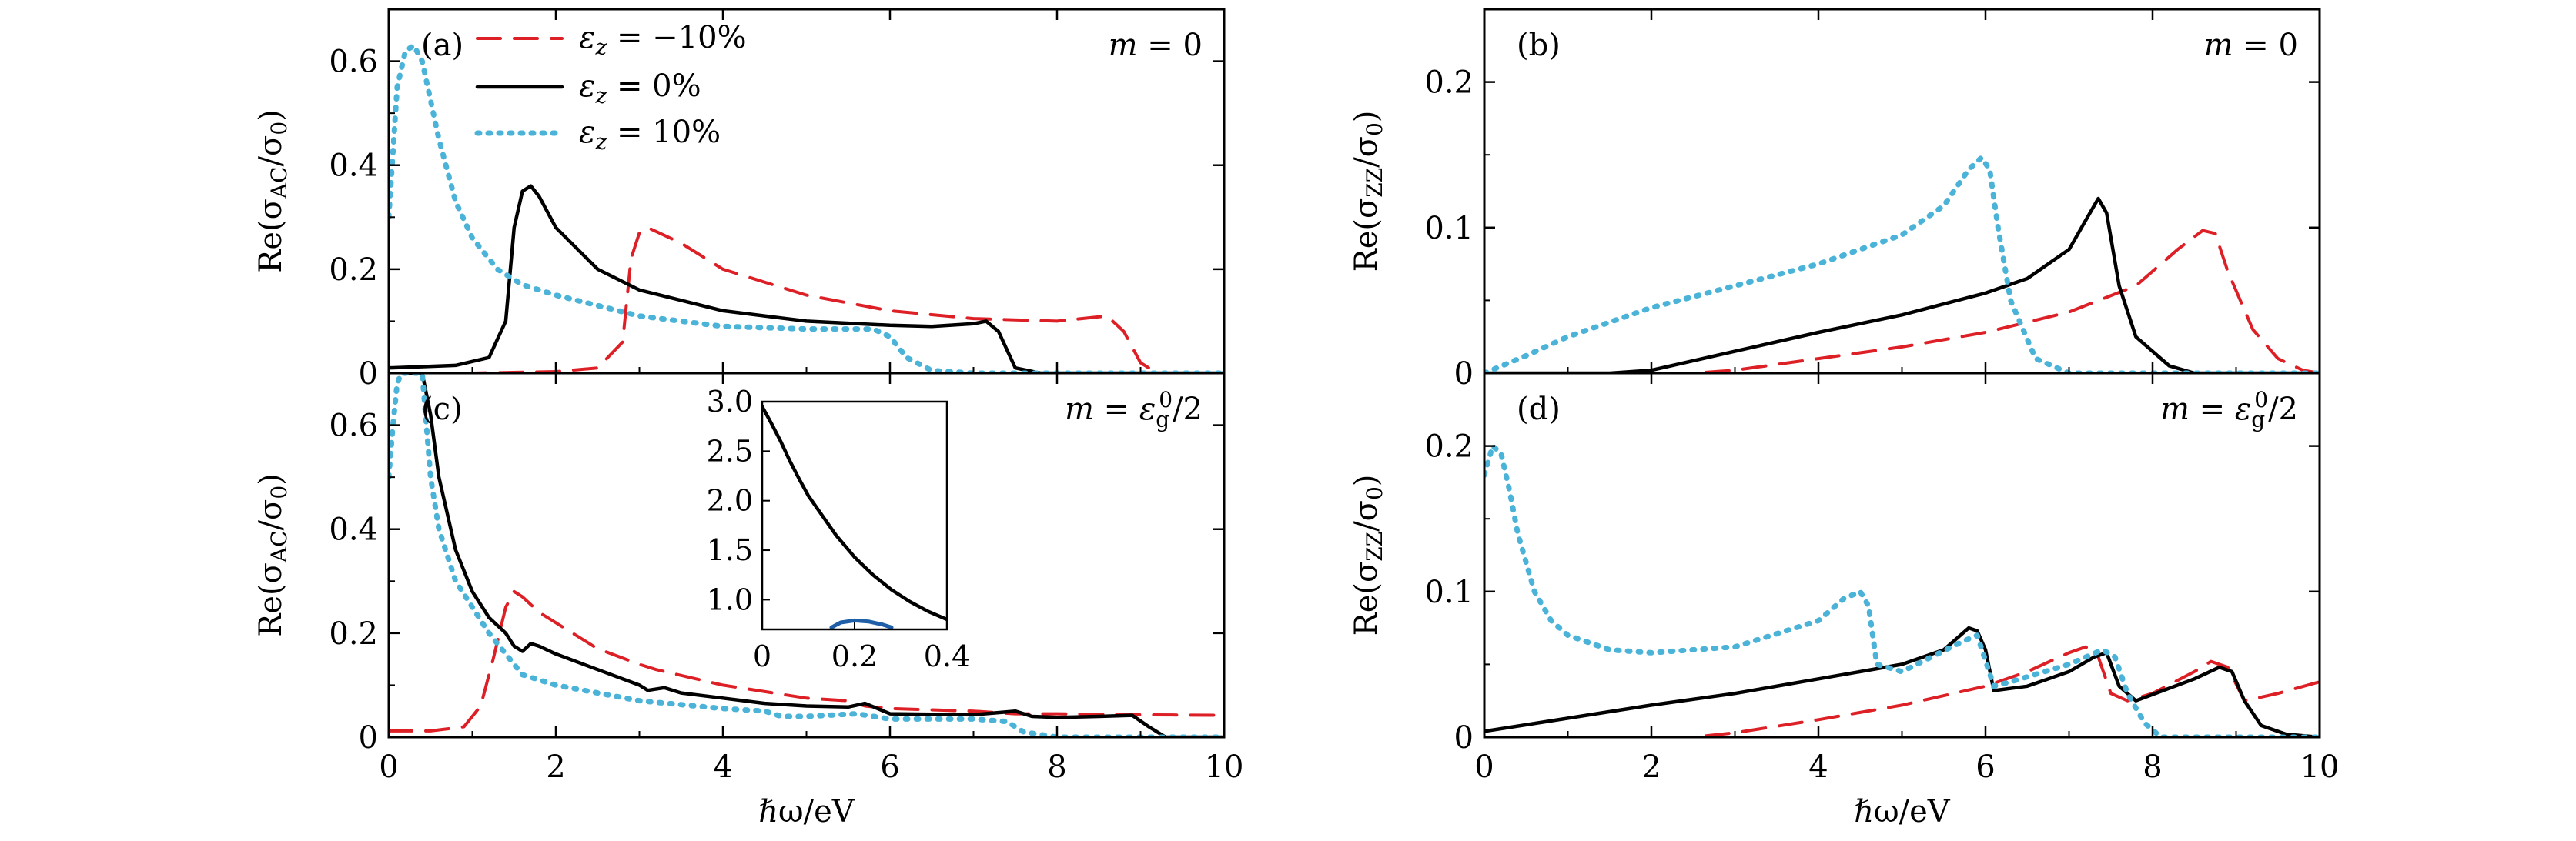 The image size is (2576, 841). Describe the element at coordinates (1902, 301) in the screenshot. I see `series-line-b-neg` at that location.